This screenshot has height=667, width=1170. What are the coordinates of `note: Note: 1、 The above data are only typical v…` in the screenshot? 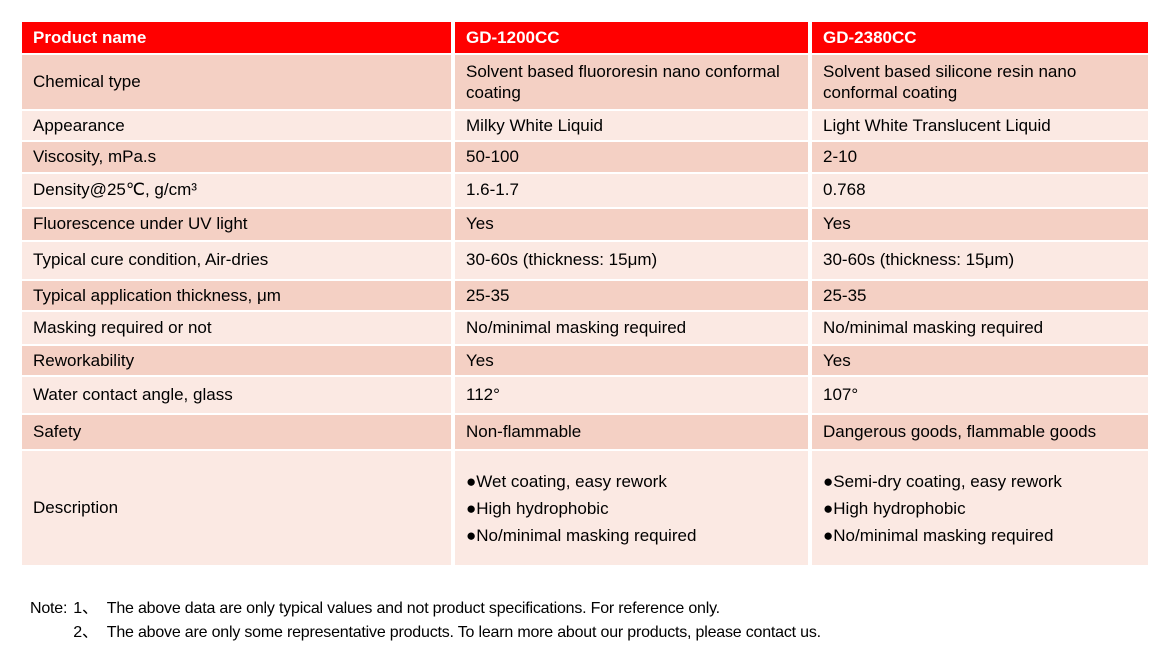 It's located at (425, 621).